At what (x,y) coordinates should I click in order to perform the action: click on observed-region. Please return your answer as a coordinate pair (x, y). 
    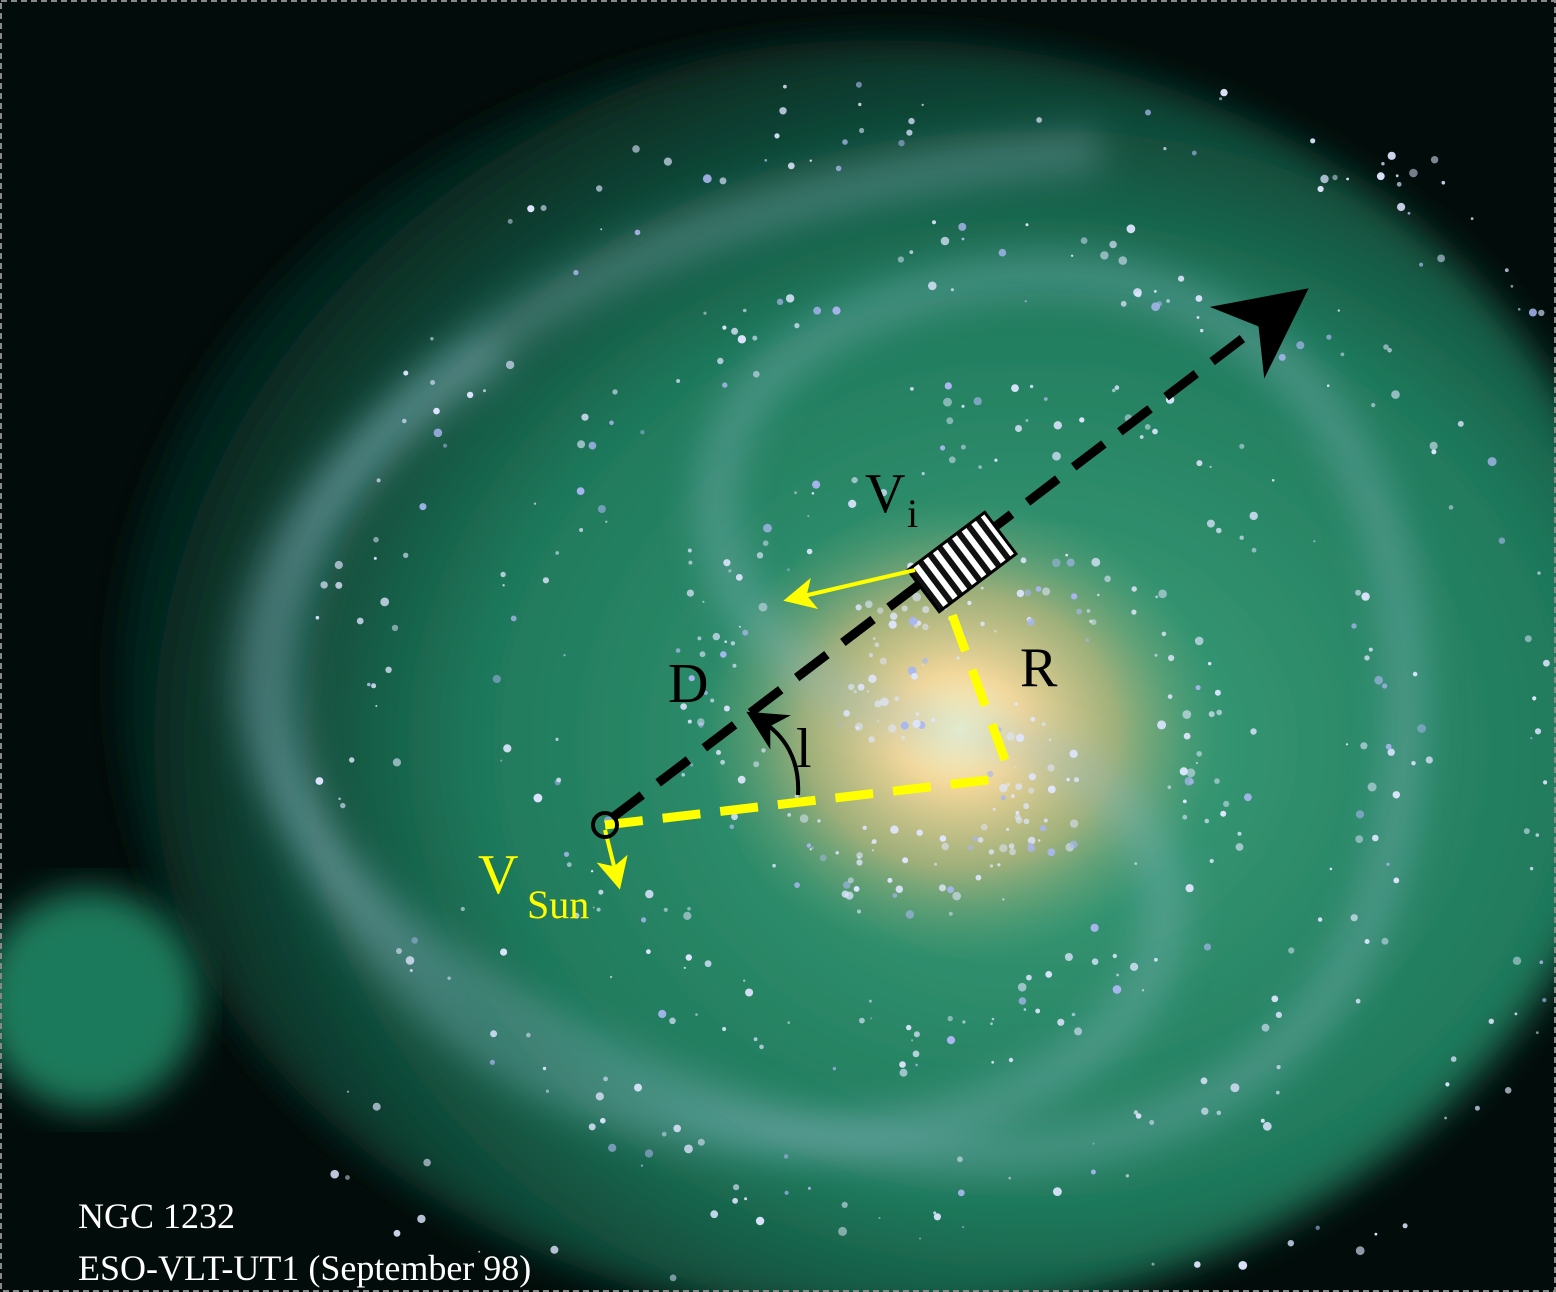
    Looking at the image, I should click on (962, 562).